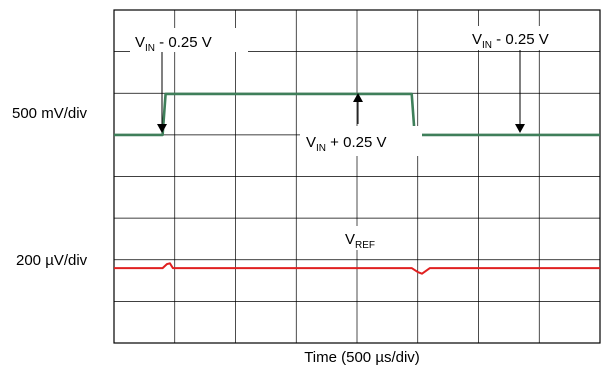  Describe the element at coordinates (357, 268) in the screenshot. I see `trace-vref` at that location.